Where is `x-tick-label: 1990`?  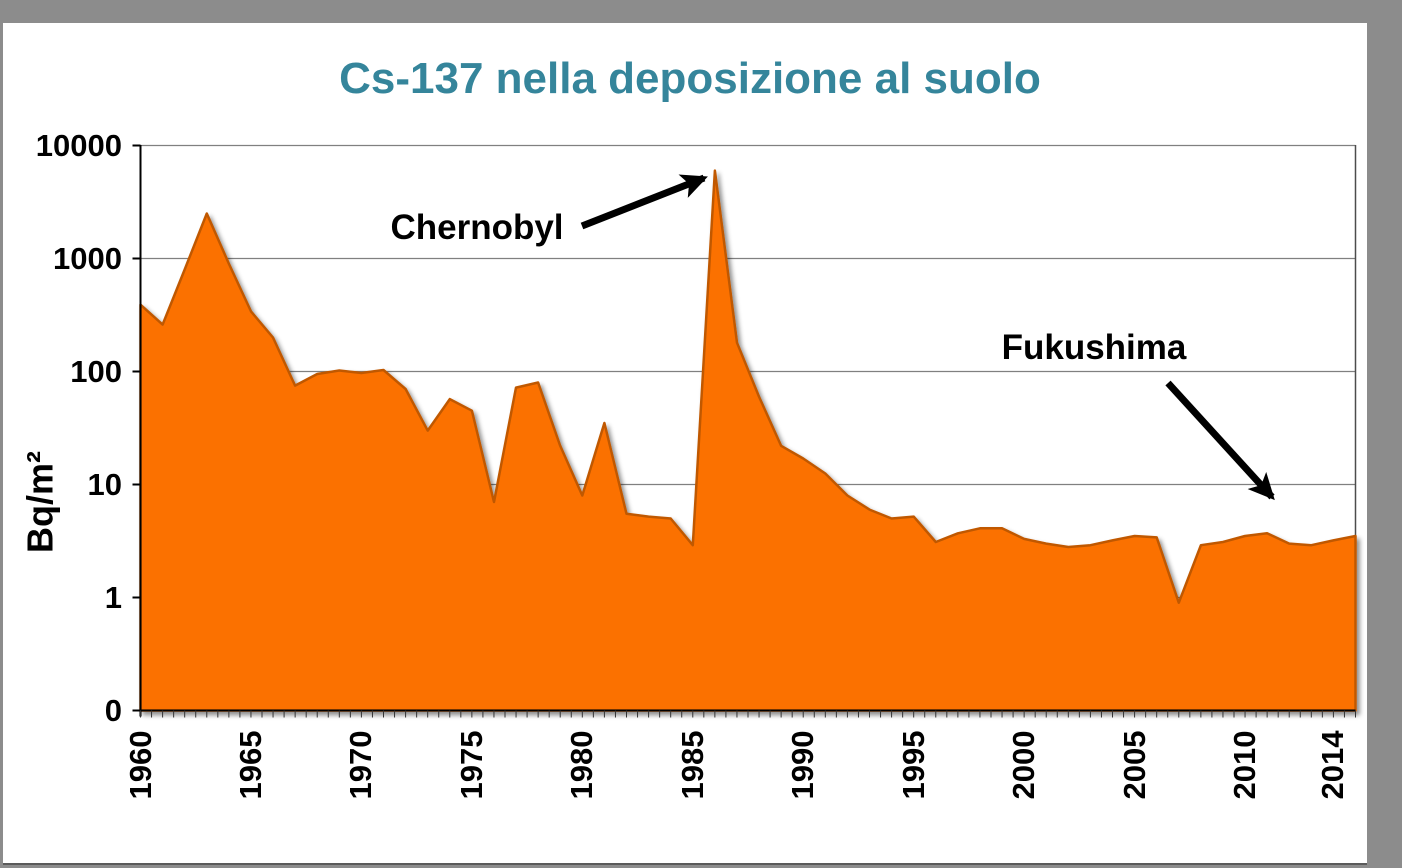
x-tick-label: 1990 is located at coordinates (803, 765).